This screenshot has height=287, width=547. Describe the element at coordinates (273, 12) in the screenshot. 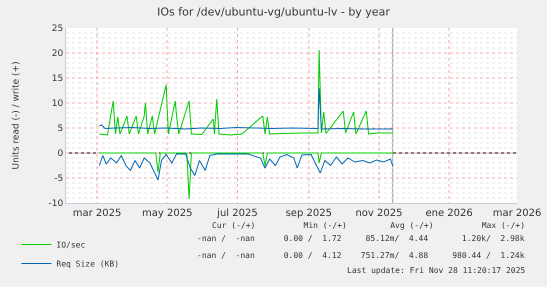

I see `chart-title: IOs for /dev/ubuntu-vg/ubuntu-lv - by year` at that location.